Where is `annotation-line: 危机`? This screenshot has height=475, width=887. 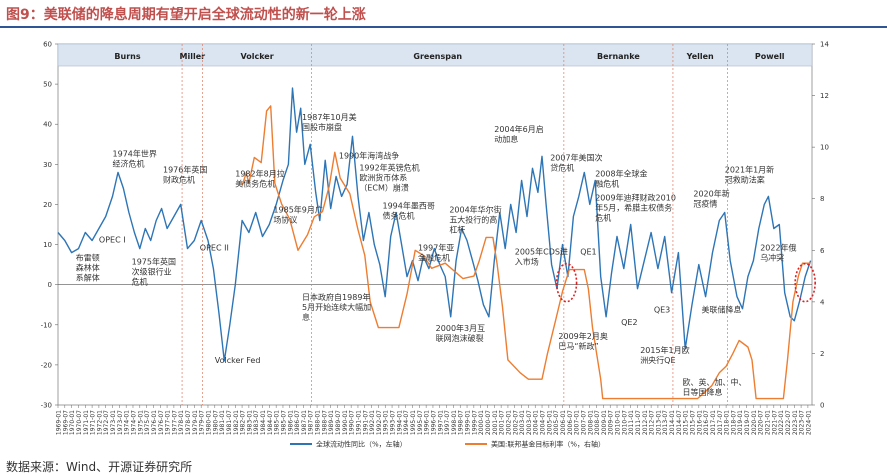
annotation-line: 危机 is located at coordinates (140, 282).